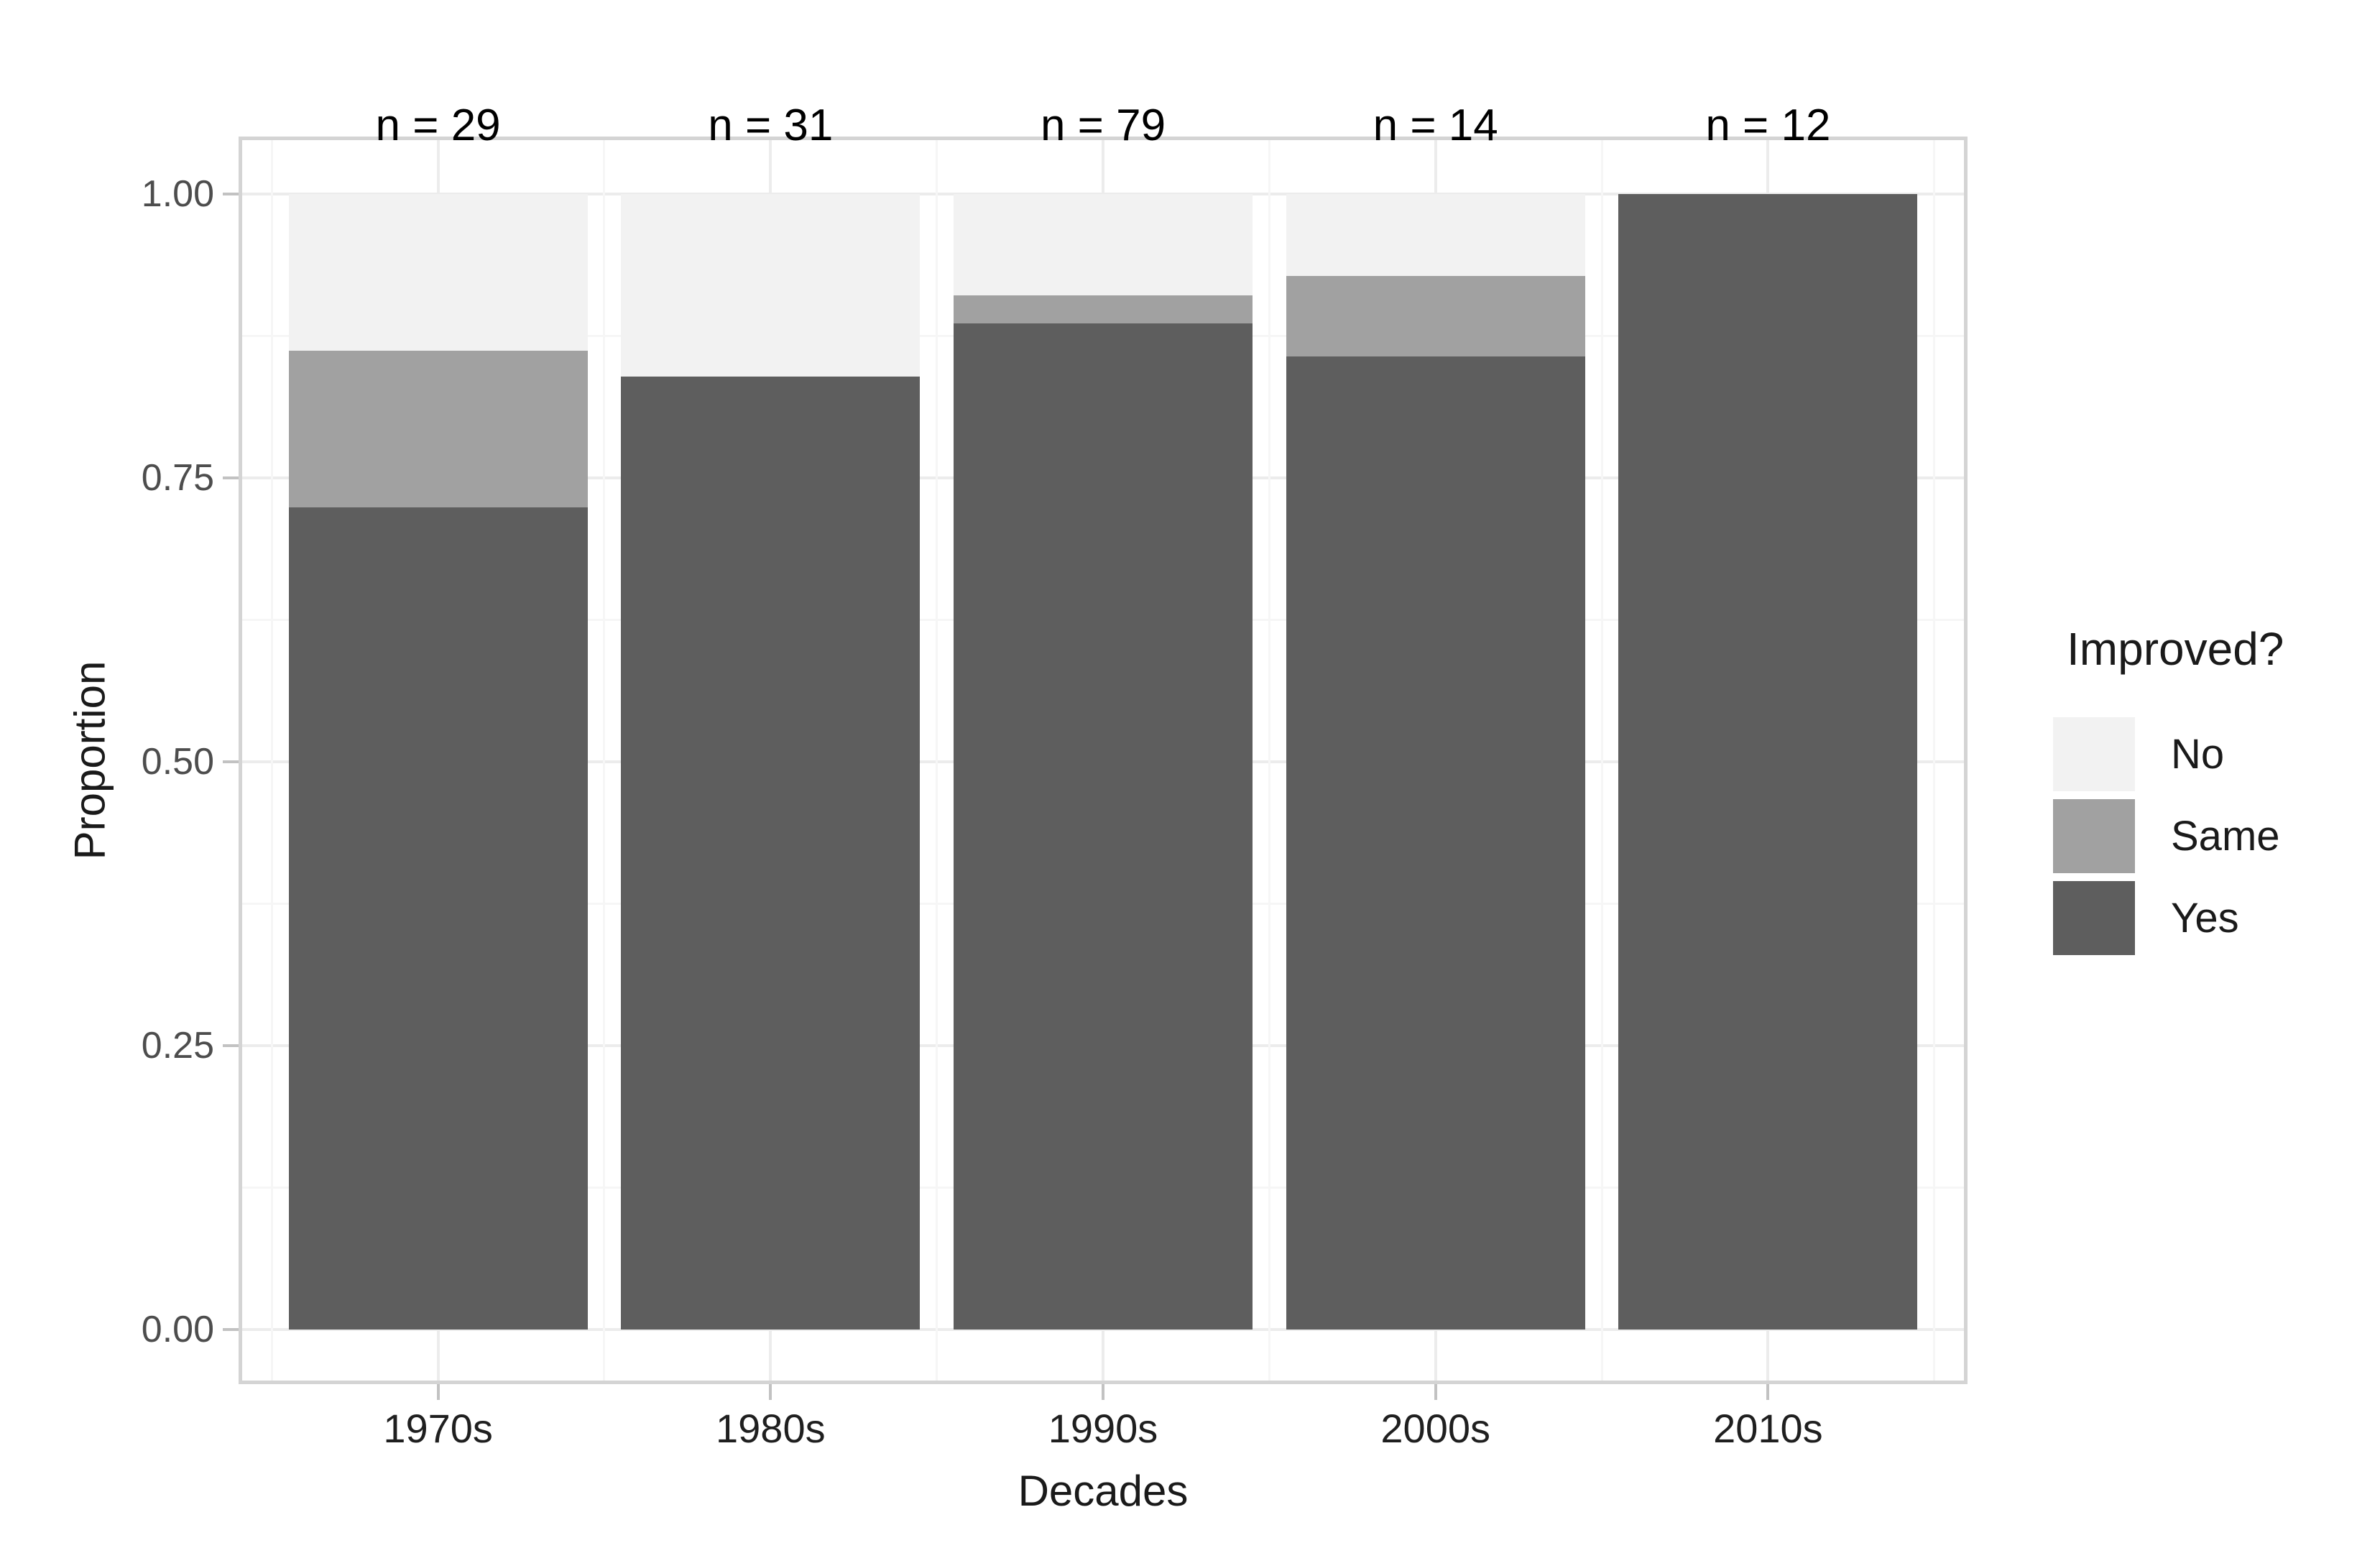 The image size is (2380, 1548). What do you see at coordinates (2094, 918) in the screenshot?
I see `legend-key-yes` at bounding box center [2094, 918].